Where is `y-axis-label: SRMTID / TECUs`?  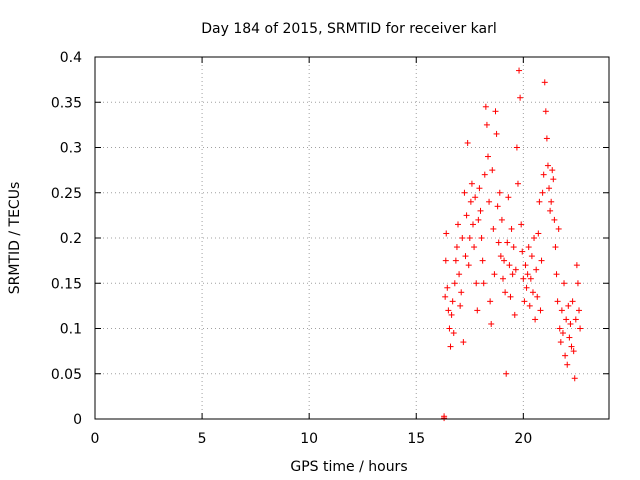 y-axis-label: SRMTID / TECUs is located at coordinates (15, 238).